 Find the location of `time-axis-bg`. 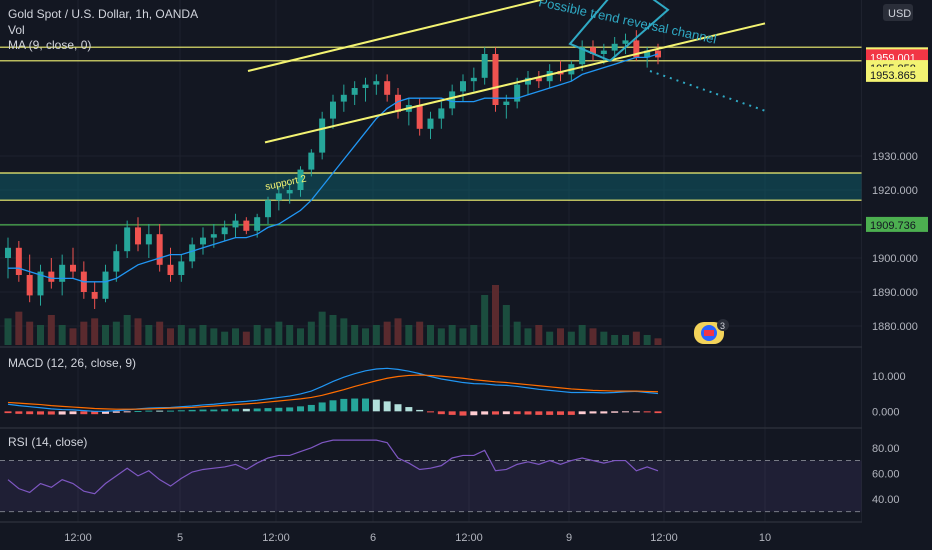

time-axis-bg is located at coordinates (431, 537).